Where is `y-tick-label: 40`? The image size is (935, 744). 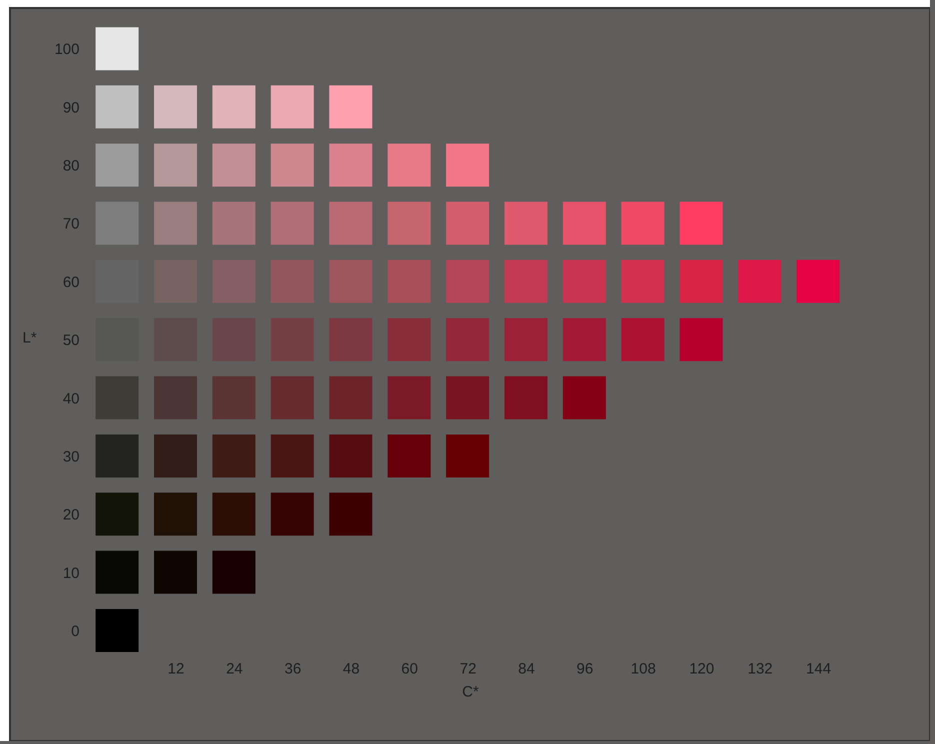
y-tick-label: 40 is located at coordinates (71, 399).